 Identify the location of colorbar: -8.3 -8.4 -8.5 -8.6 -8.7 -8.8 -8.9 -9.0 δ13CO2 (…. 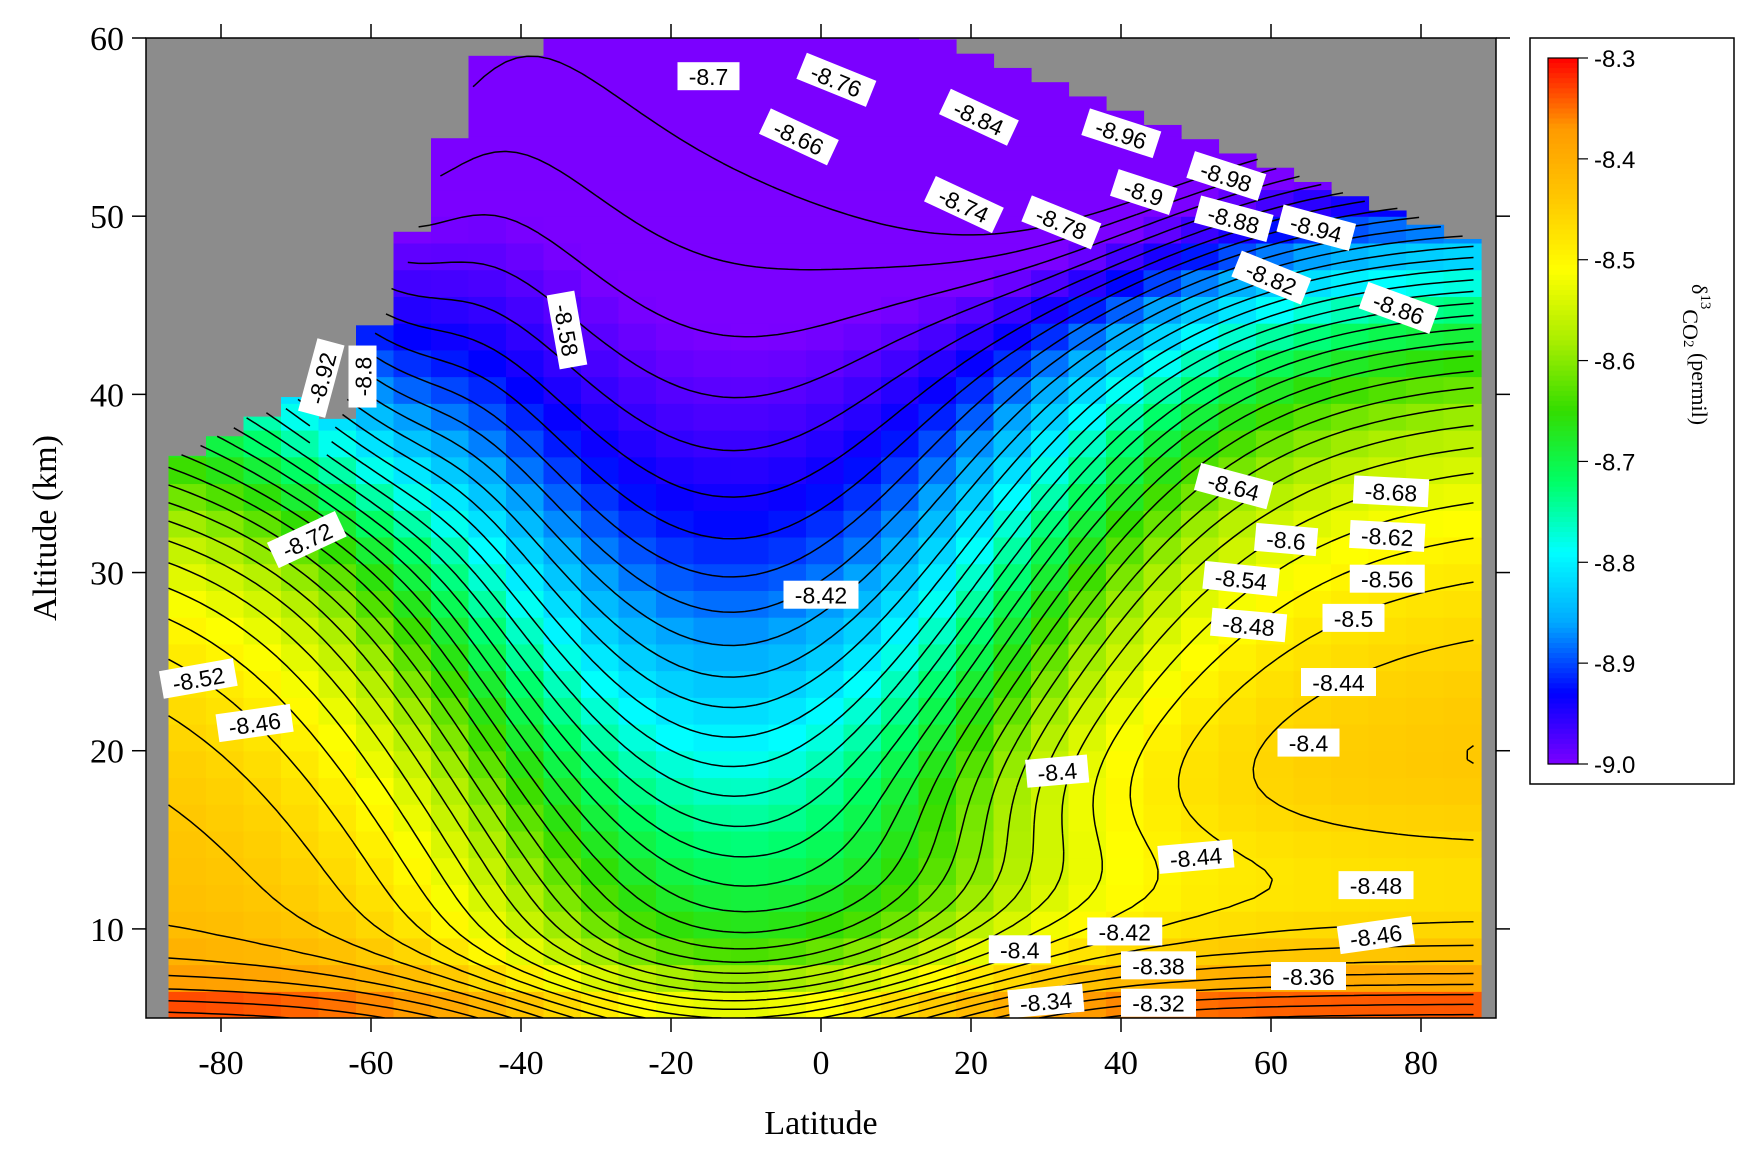
(1632, 411).